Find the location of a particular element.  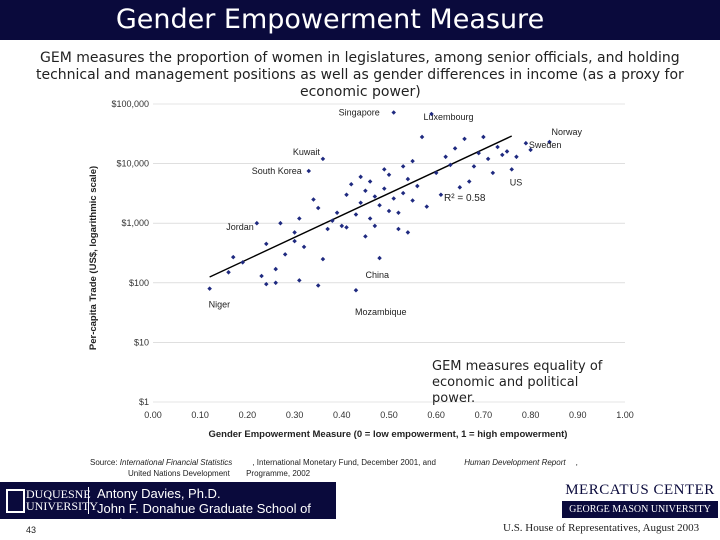

source-prefix: Source: is located at coordinates (105, 462).